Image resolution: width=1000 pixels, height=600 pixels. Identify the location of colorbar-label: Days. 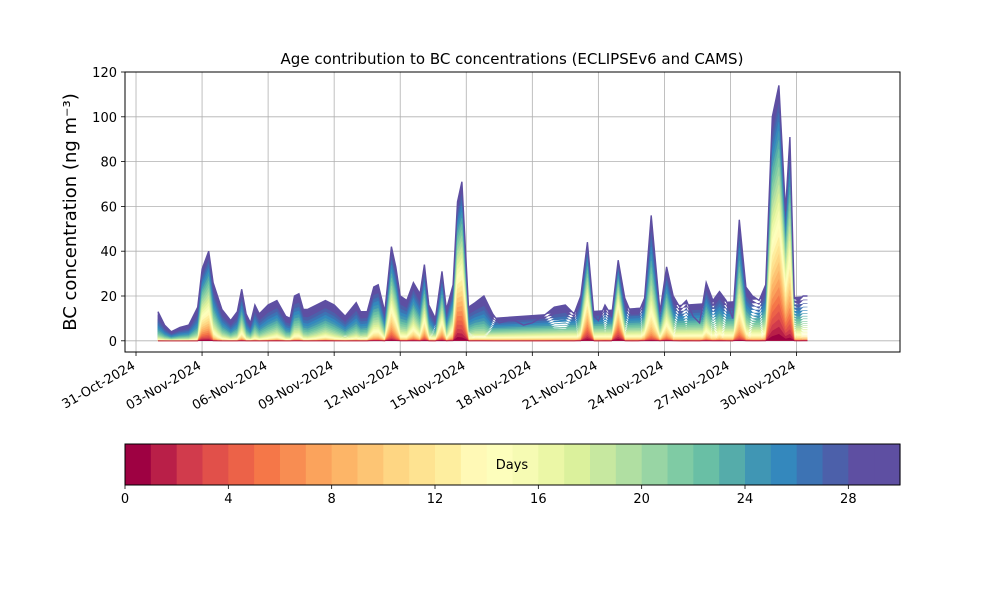
(512, 465).